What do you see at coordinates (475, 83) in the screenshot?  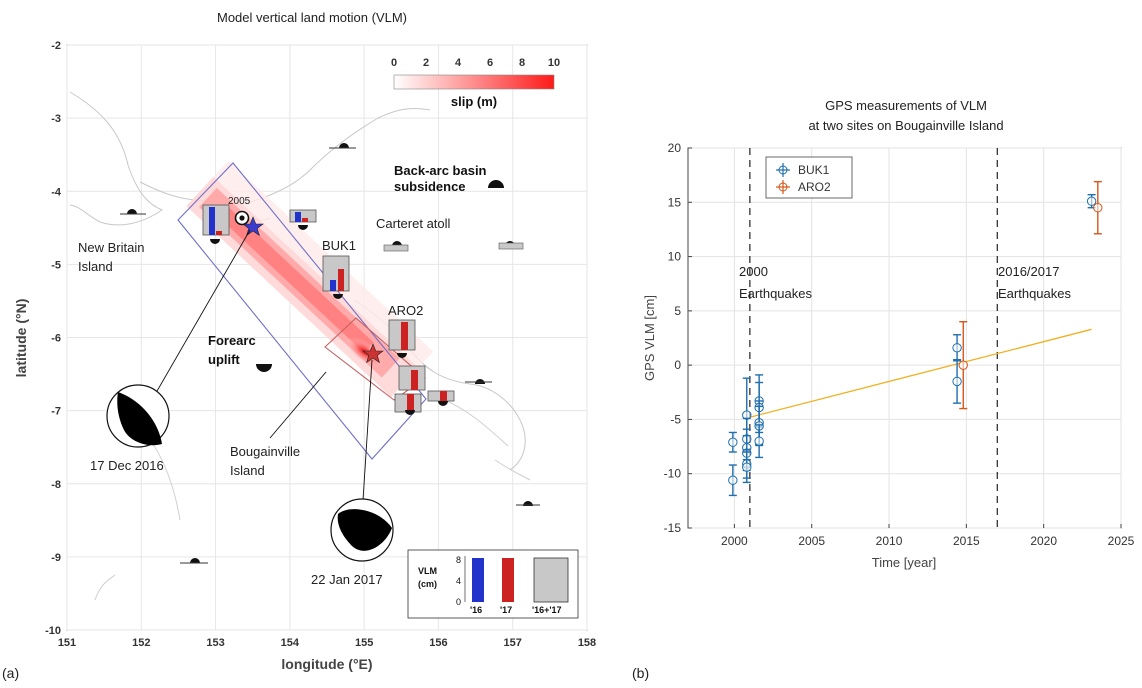 I see `colorbar: 0 2 4 6 8 10 slip (m)` at bounding box center [475, 83].